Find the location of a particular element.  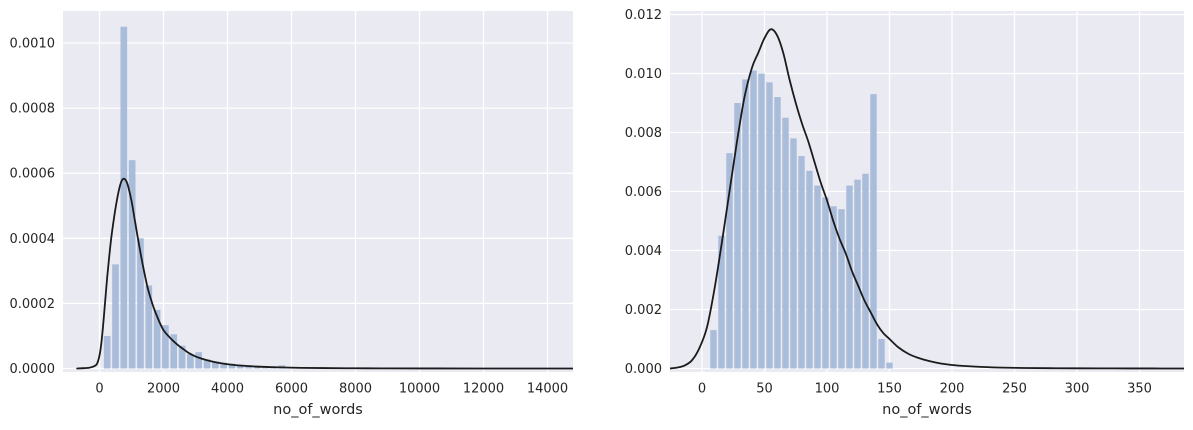

x-tick-label: 300 is located at coordinates (1077, 389).